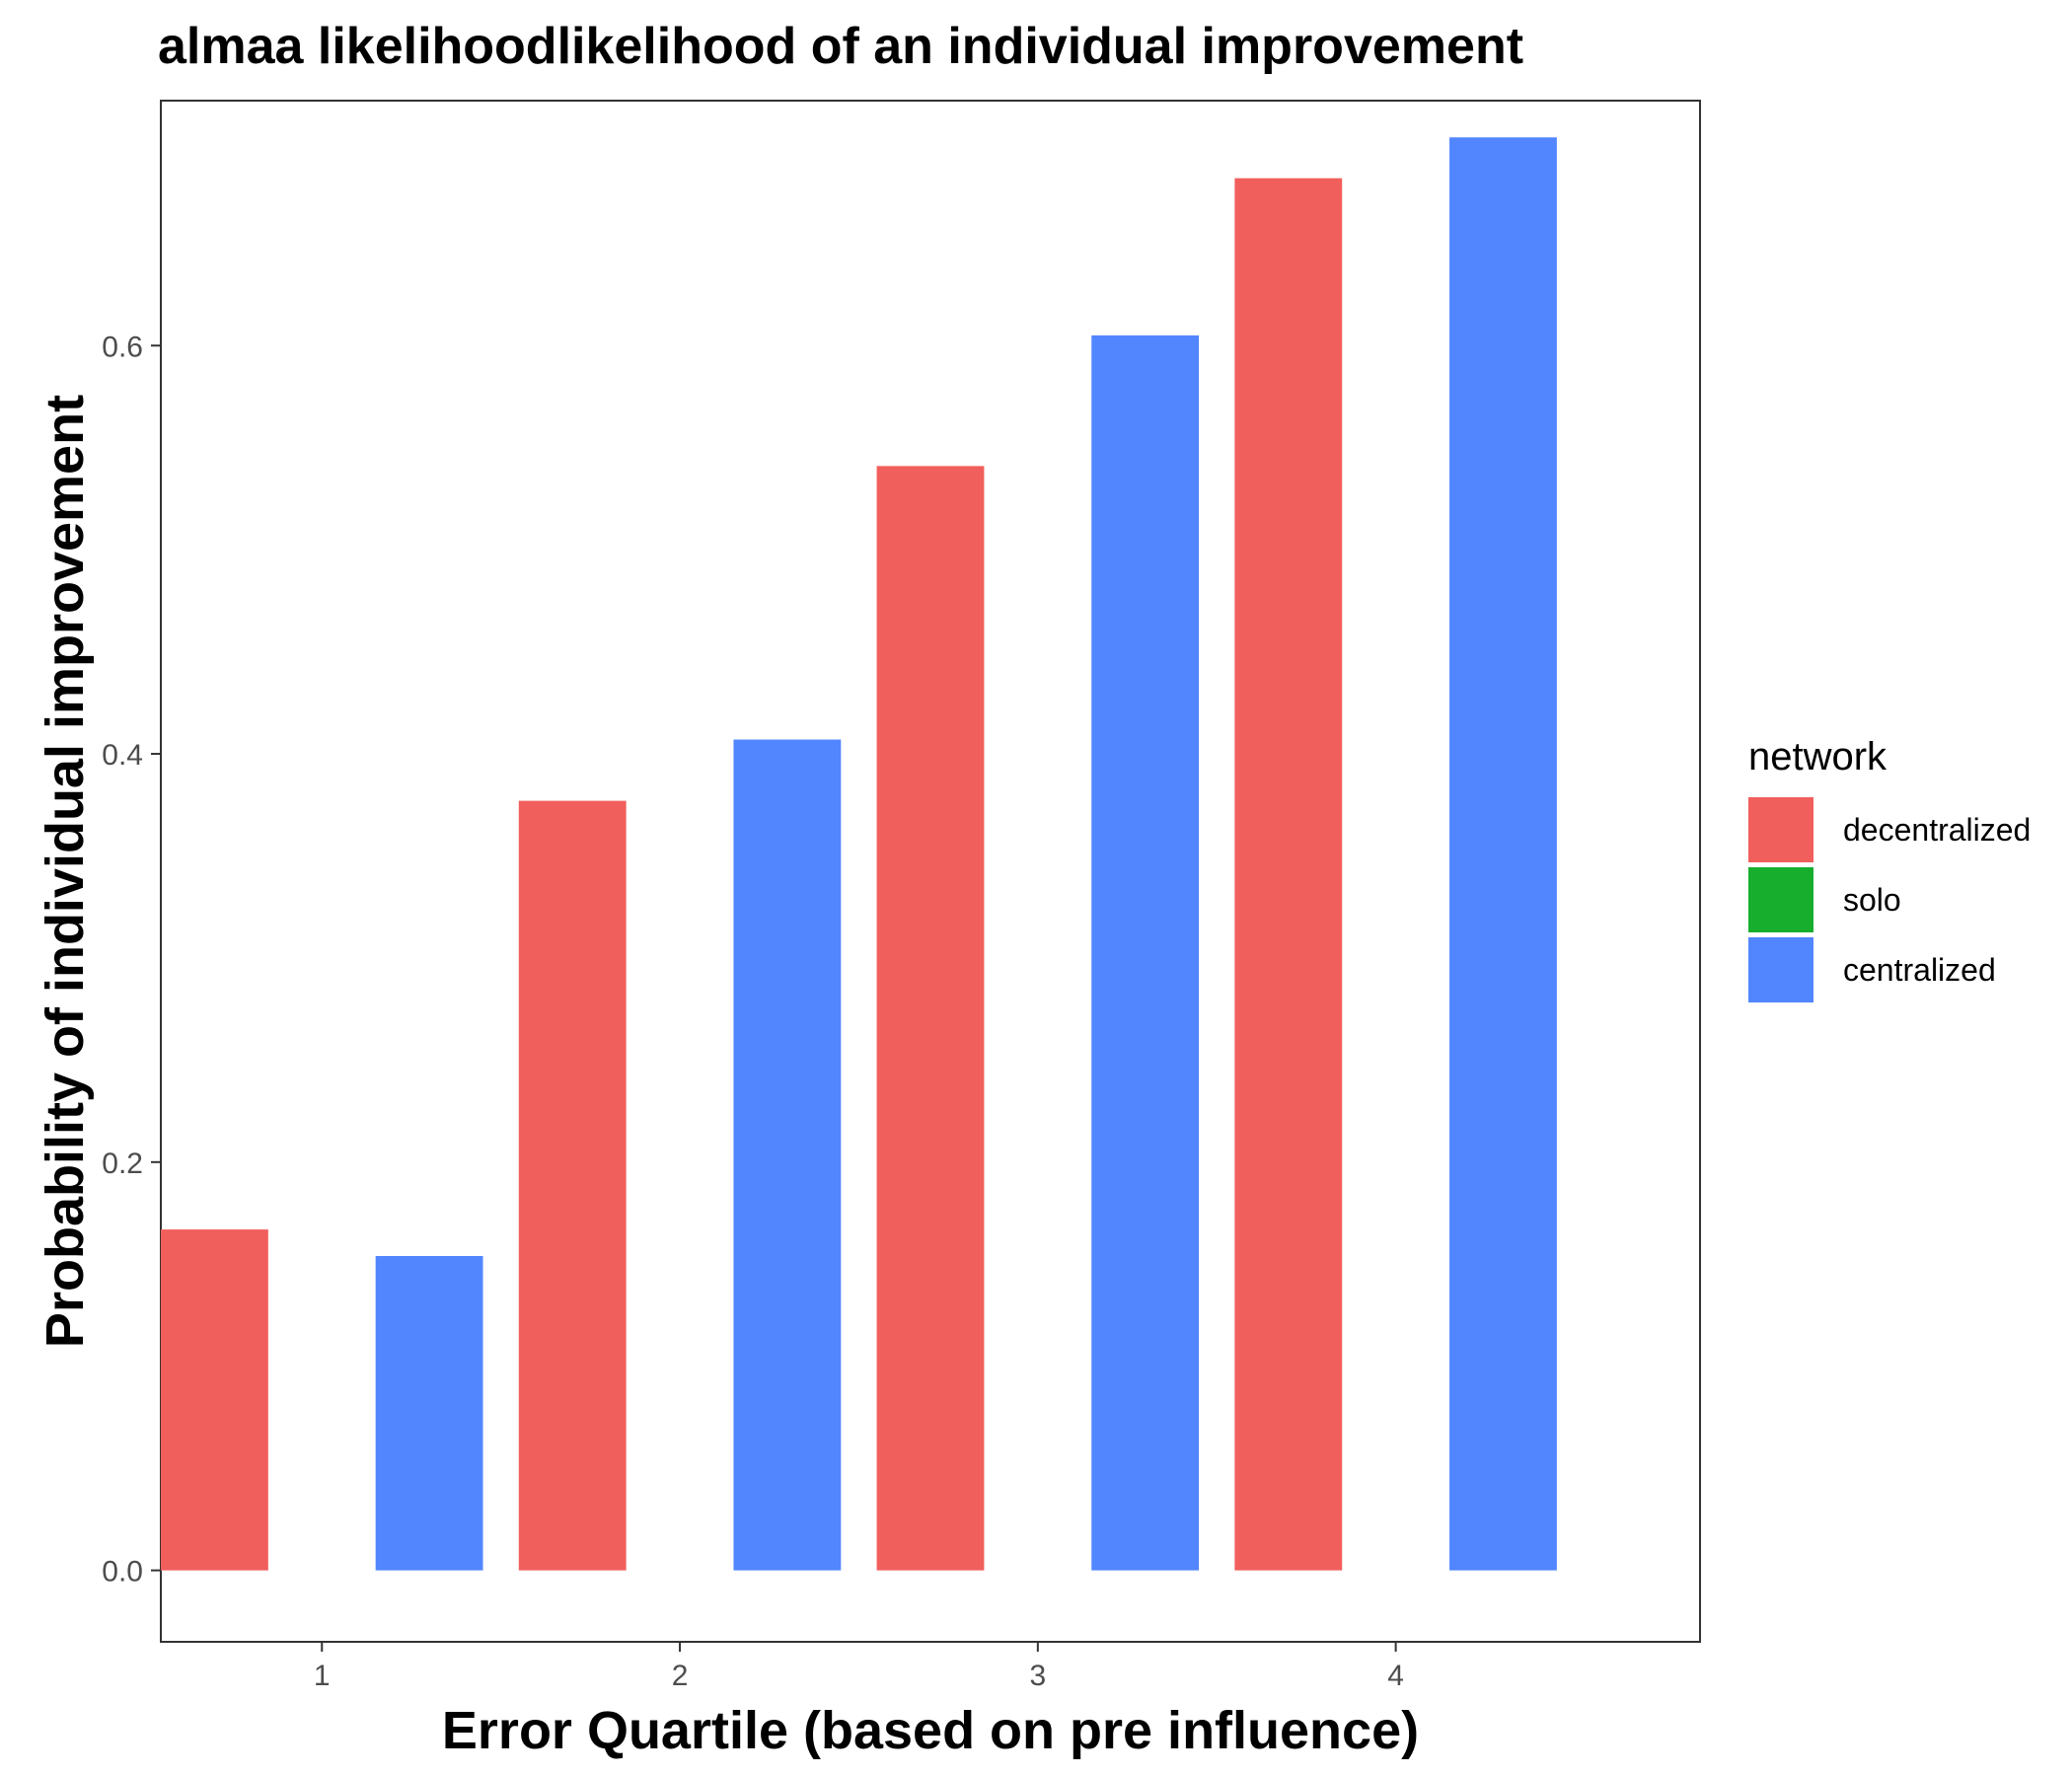 This screenshot has height=1776, width=2072. I want to click on x-axis-title: Error Quartile (based on pre influence), so click(931, 1731).